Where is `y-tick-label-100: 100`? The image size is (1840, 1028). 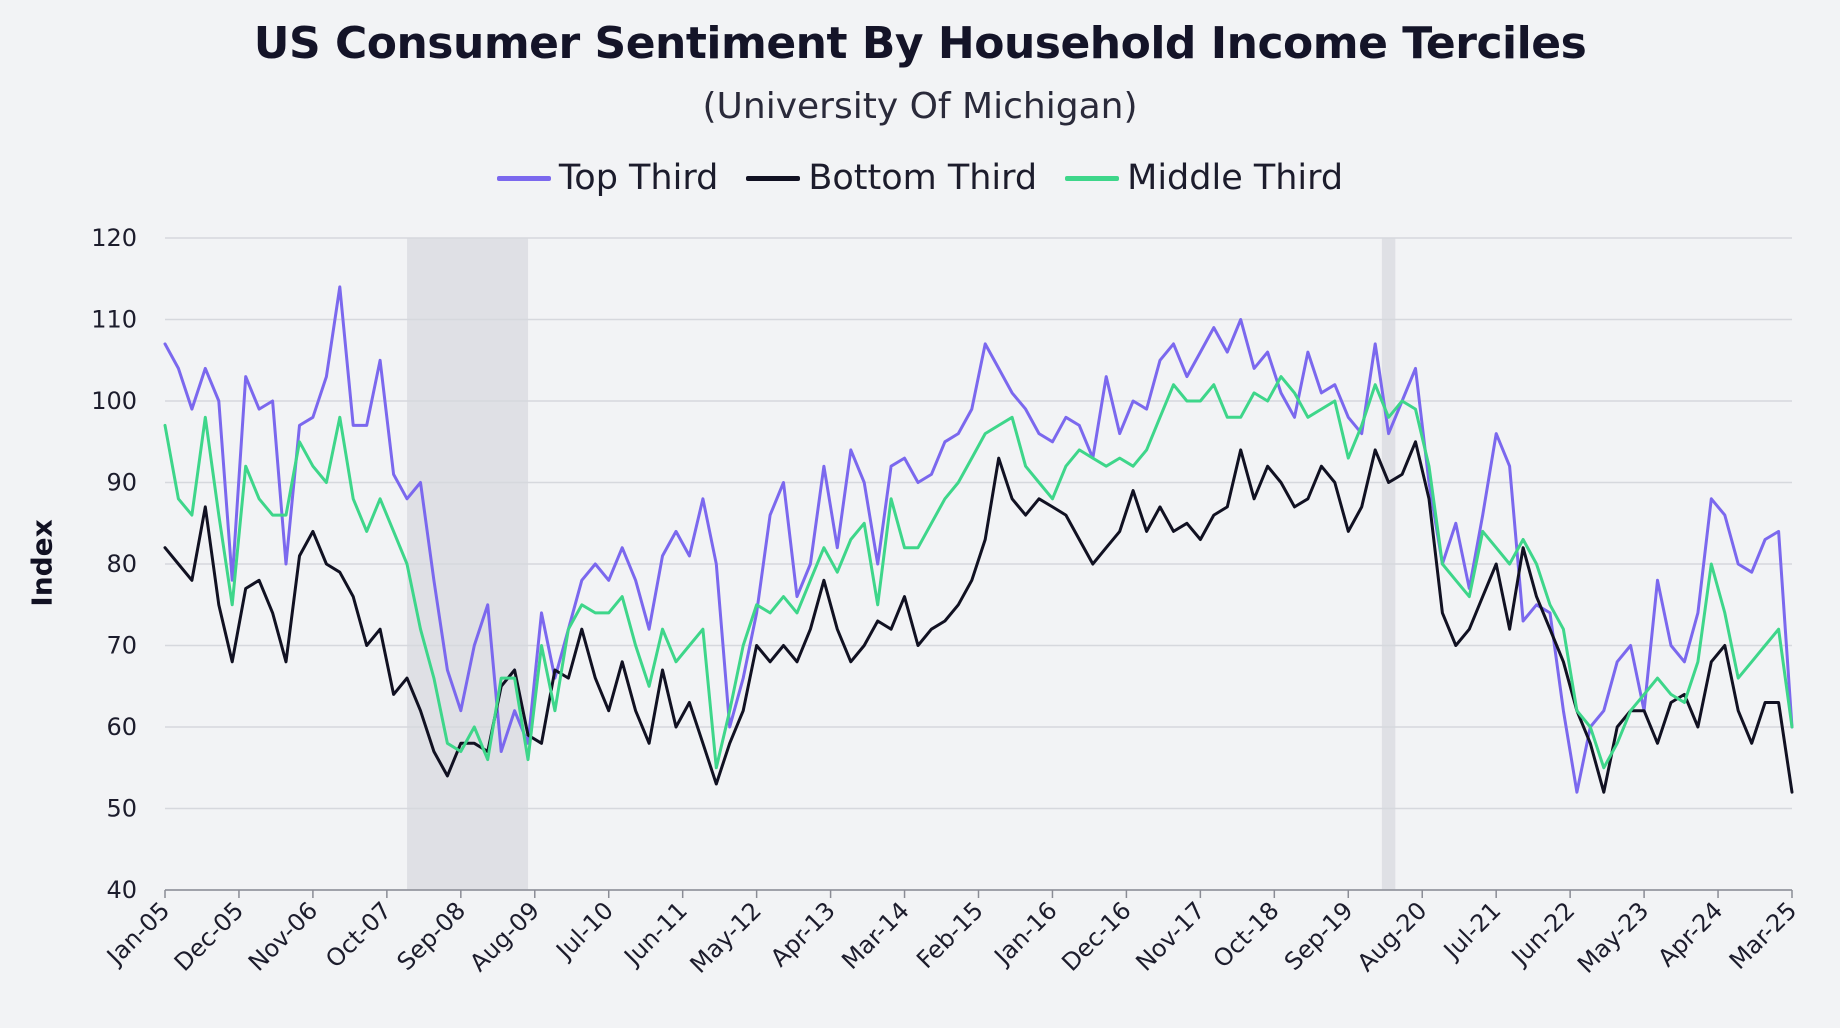 y-tick-label-100: 100 is located at coordinates (114, 401).